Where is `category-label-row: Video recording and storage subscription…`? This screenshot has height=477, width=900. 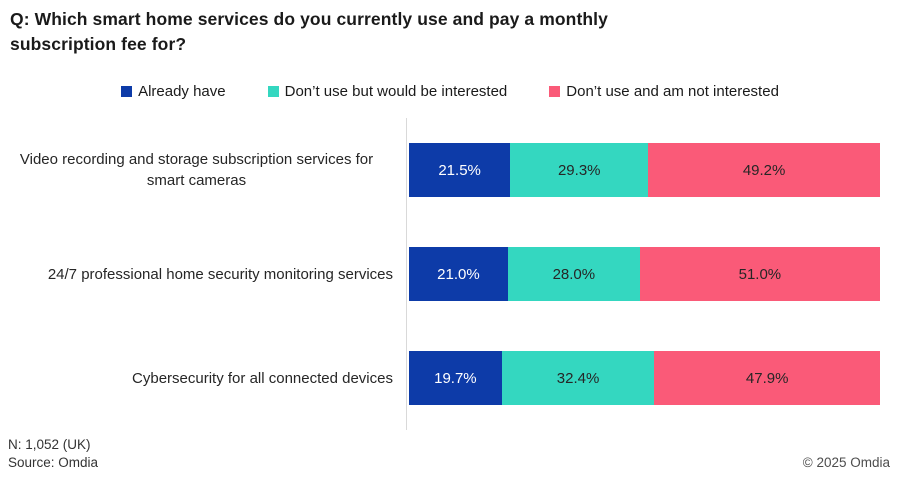 category-label-row: Video recording and storage subscription… is located at coordinates (203, 170).